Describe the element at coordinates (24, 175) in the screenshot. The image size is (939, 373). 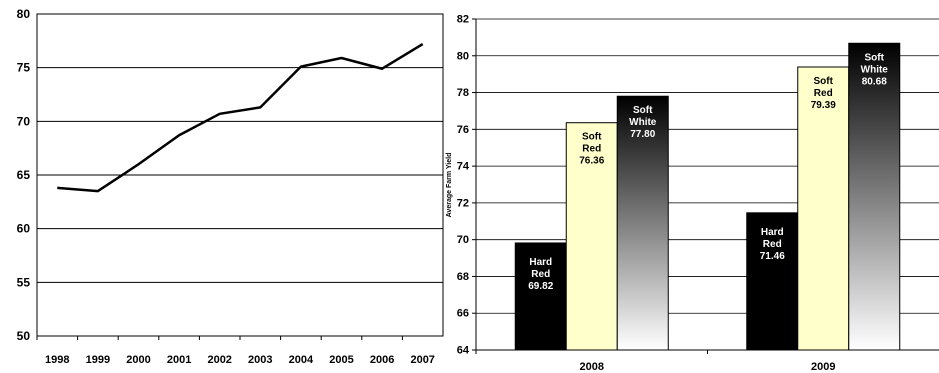
I see `y-tick-label: 65` at that location.